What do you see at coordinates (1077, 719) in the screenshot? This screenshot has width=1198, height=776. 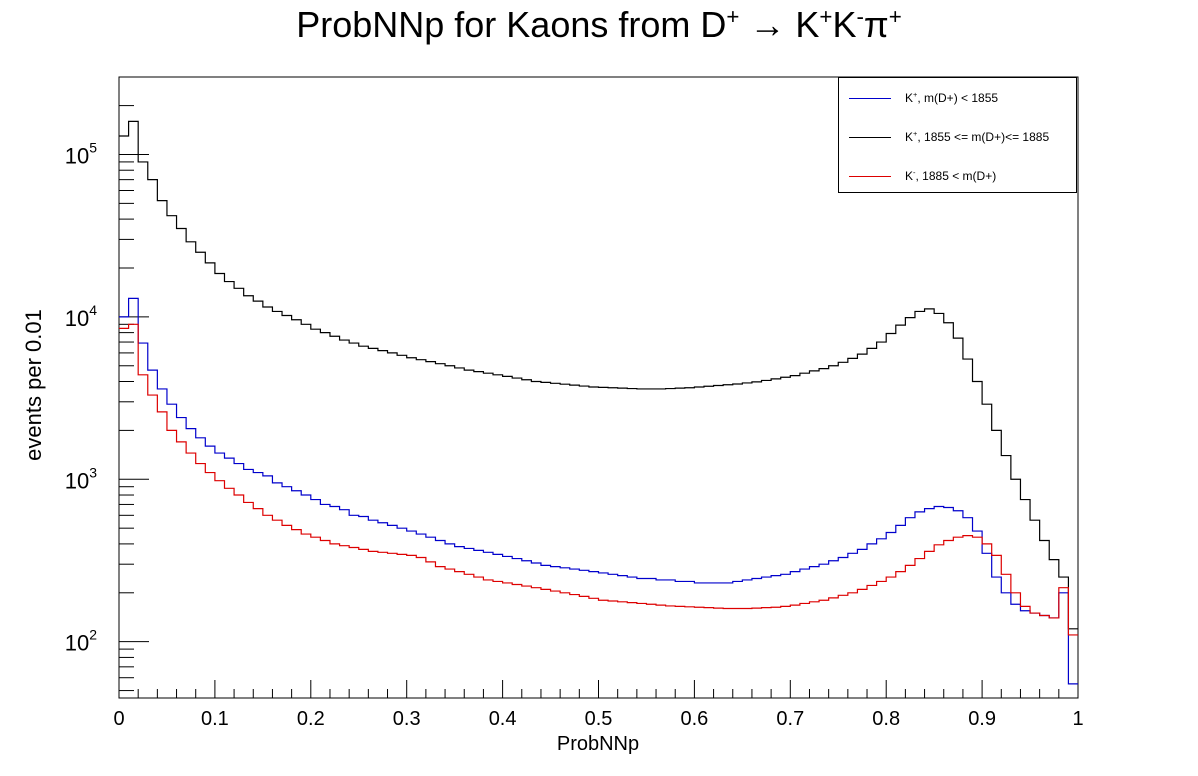 I see `x-tick-label: 1` at bounding box center [1077, 719].